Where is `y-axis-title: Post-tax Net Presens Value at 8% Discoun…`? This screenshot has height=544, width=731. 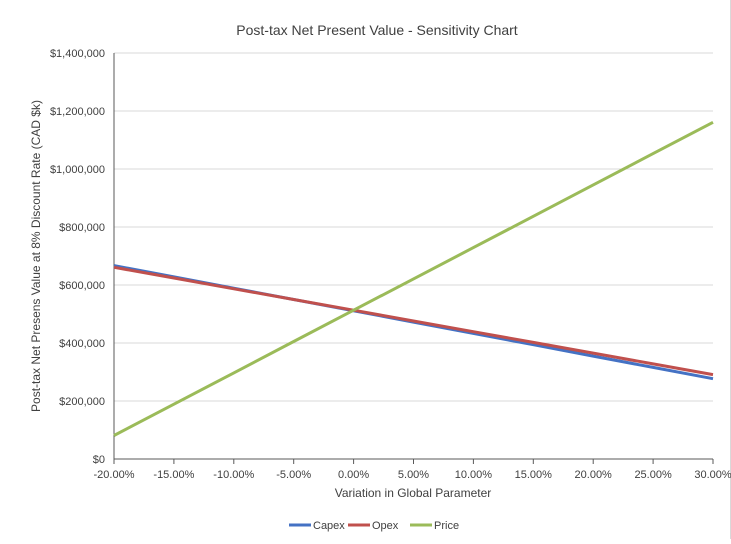
y-axis-title: Post-tax Net Presens Value at 8% Discoun… is located at coordinates (36, 256).